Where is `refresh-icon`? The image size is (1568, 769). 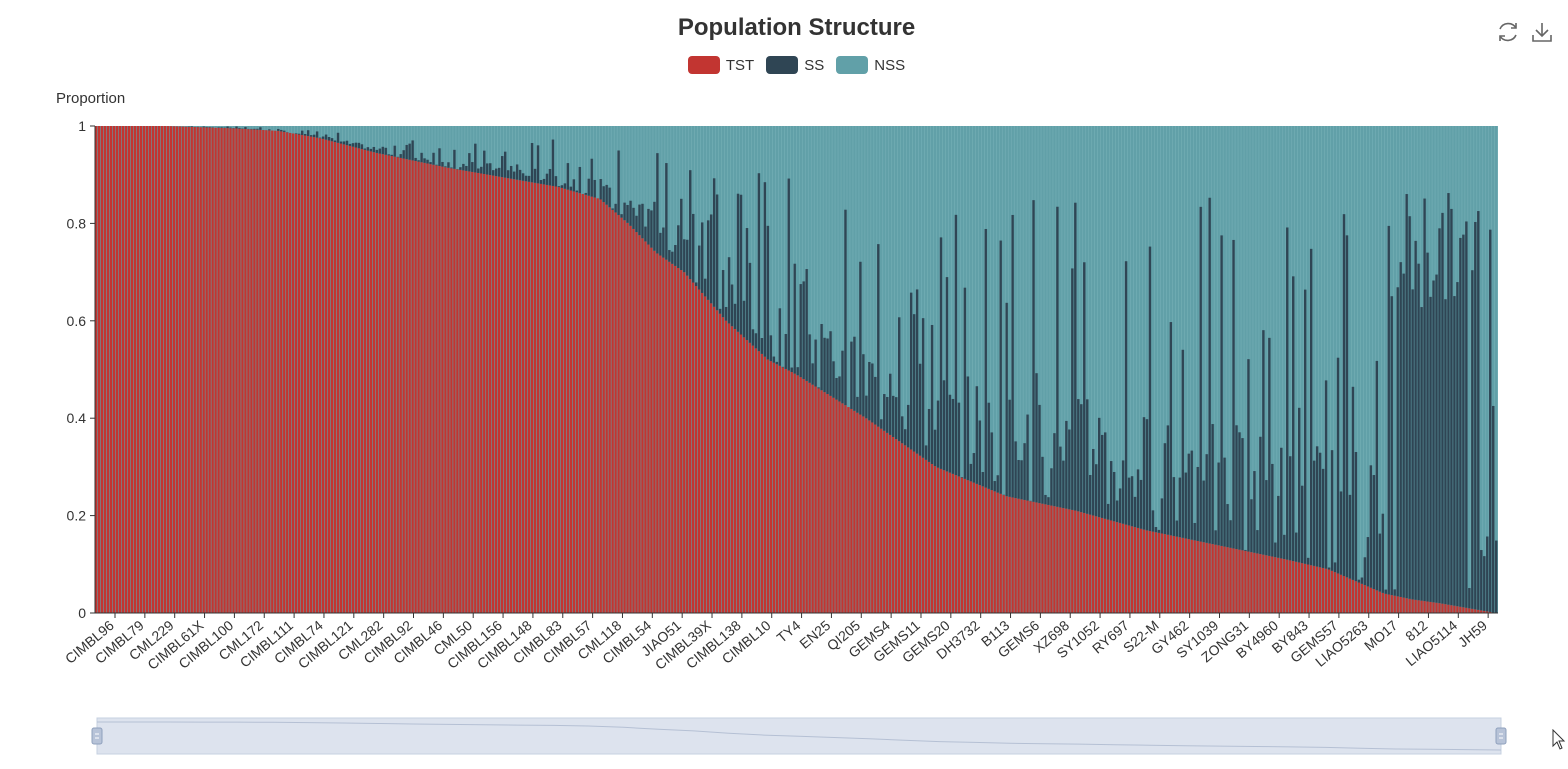 refresh-icon is located at coordinates (1508, 32).